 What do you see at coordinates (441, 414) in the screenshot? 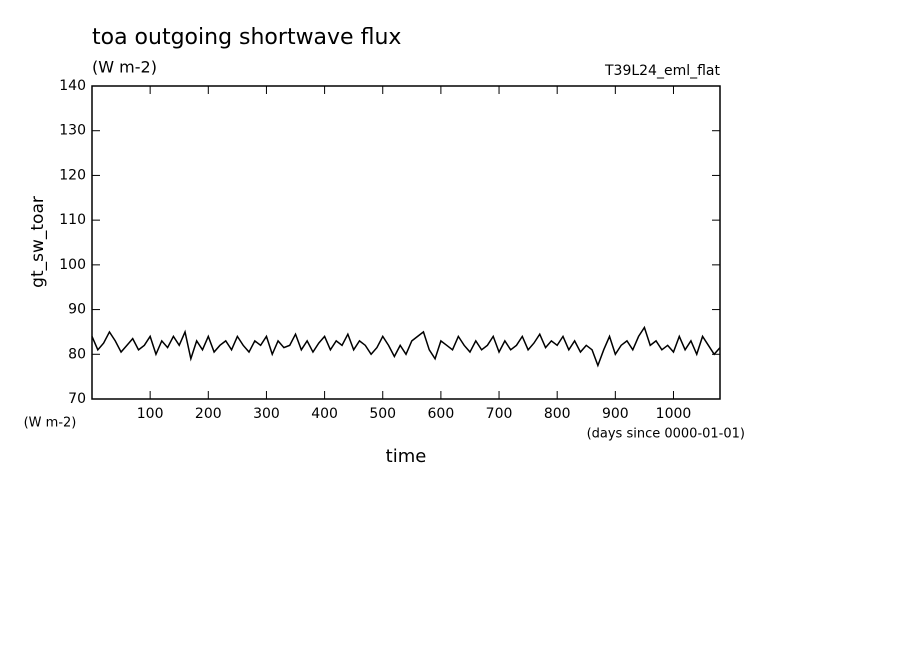
I see `x-tick-label: 600` at bounding box center [441, 414].